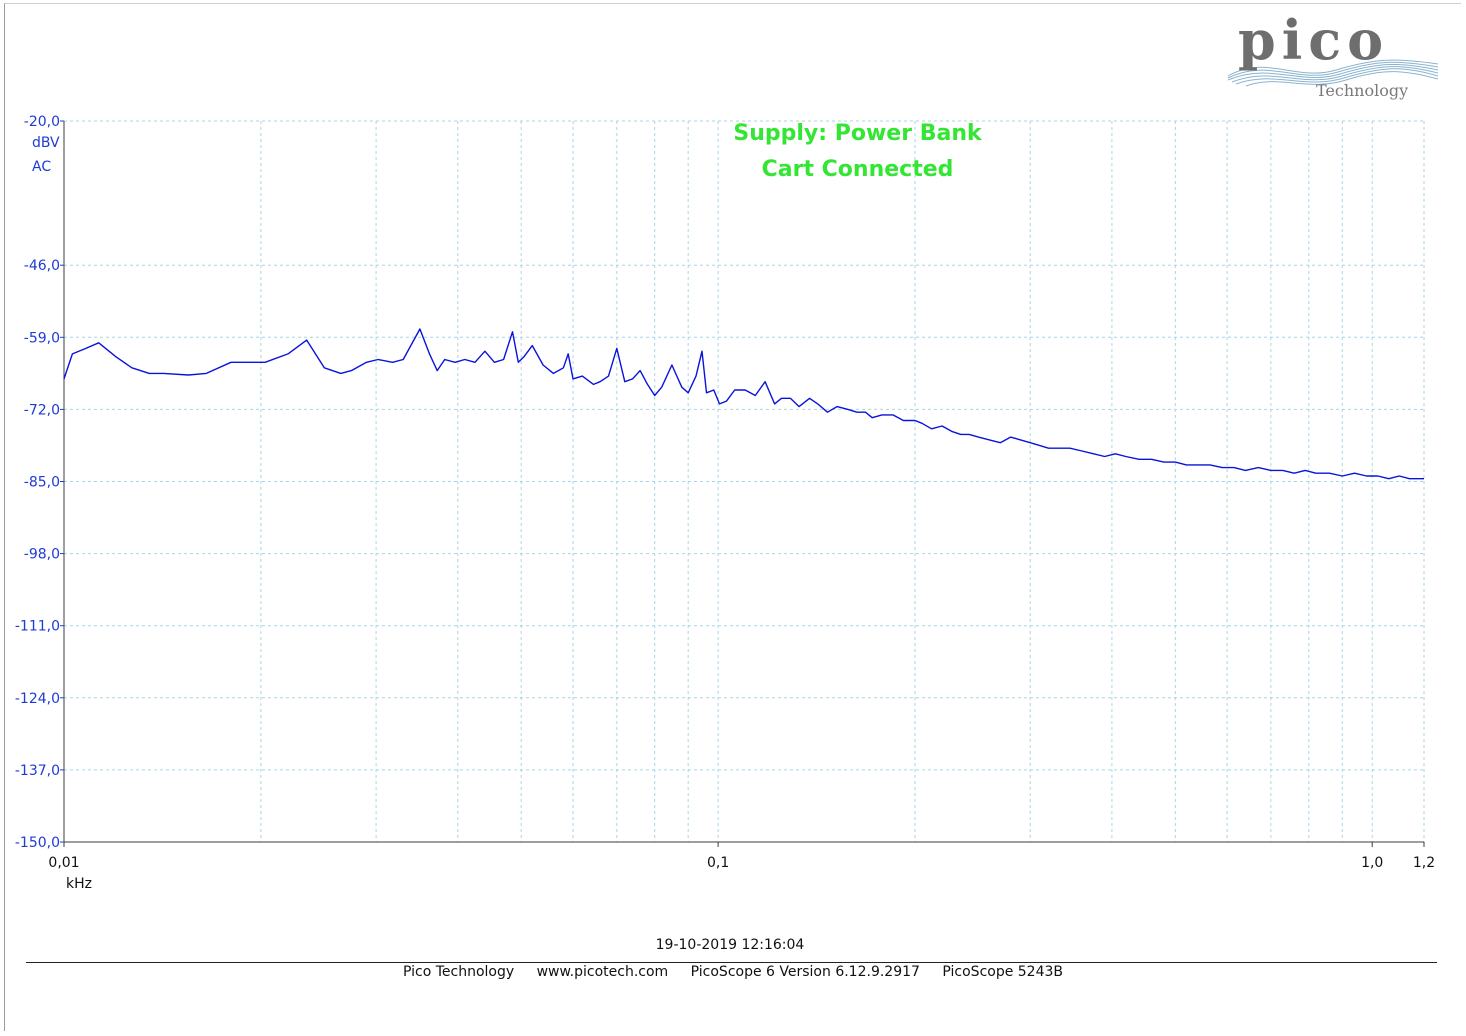  Describe the element at coordinates (1333, 73) in the screenshot. I see `logo-wave-icon` at that location.